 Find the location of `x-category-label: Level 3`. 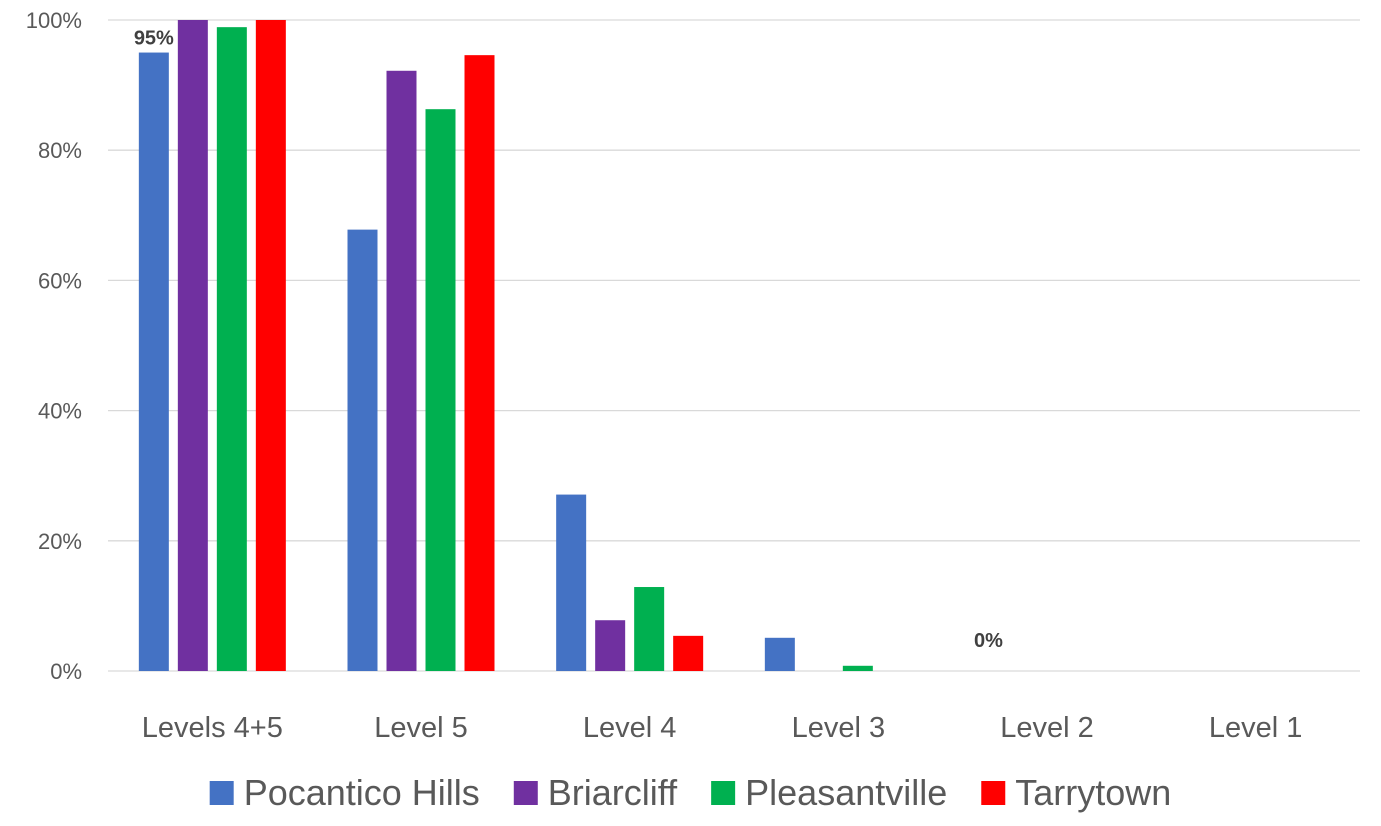

x-category-label: Level 3 is located at coordinates (839, 728).